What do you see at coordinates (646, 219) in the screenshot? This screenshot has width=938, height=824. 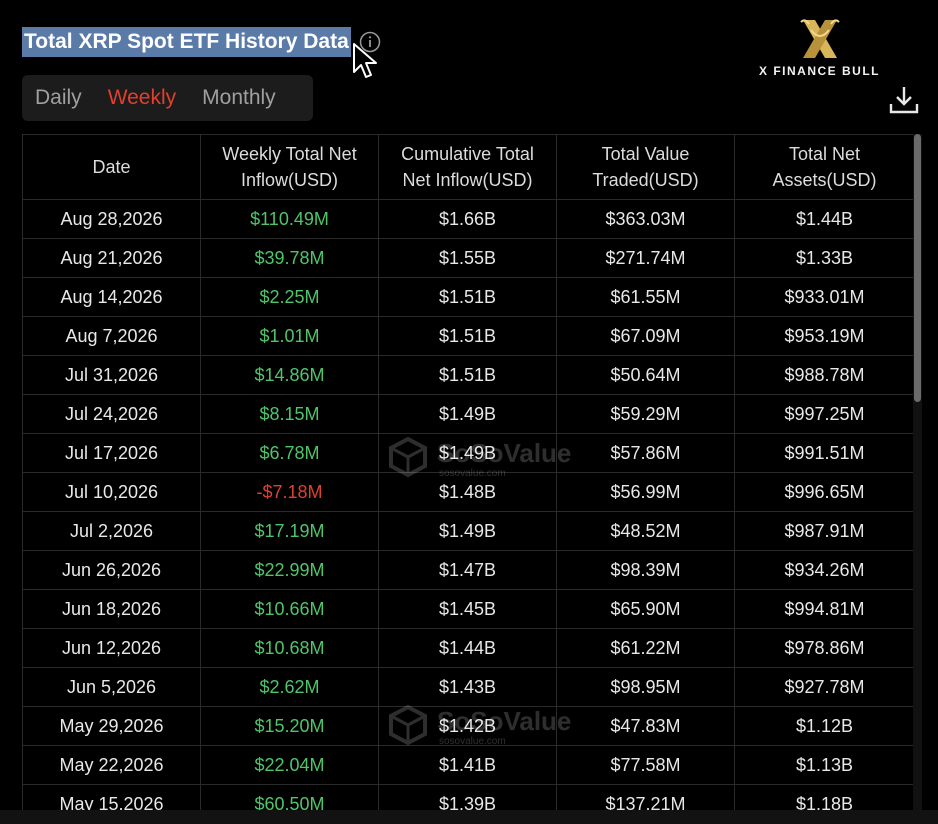 I see `total-value-traded-cell: $363.03M` at bounding box center [646, 219].